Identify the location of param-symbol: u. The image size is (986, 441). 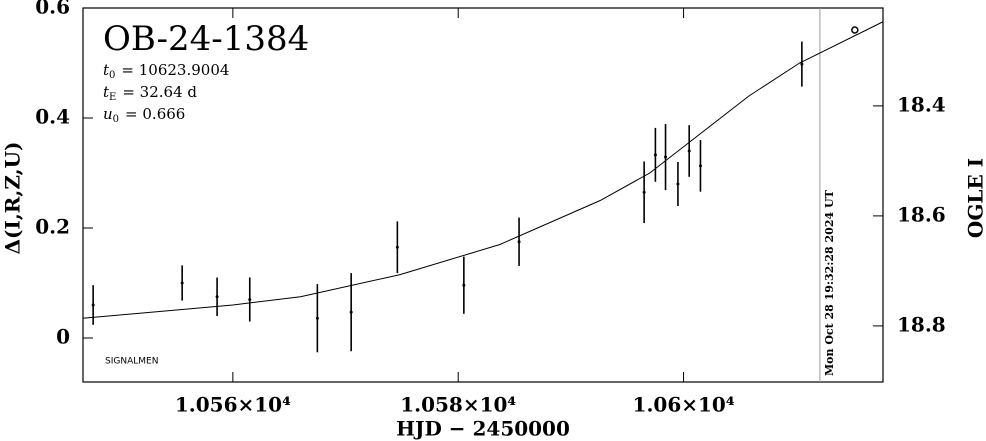
(108, 114).